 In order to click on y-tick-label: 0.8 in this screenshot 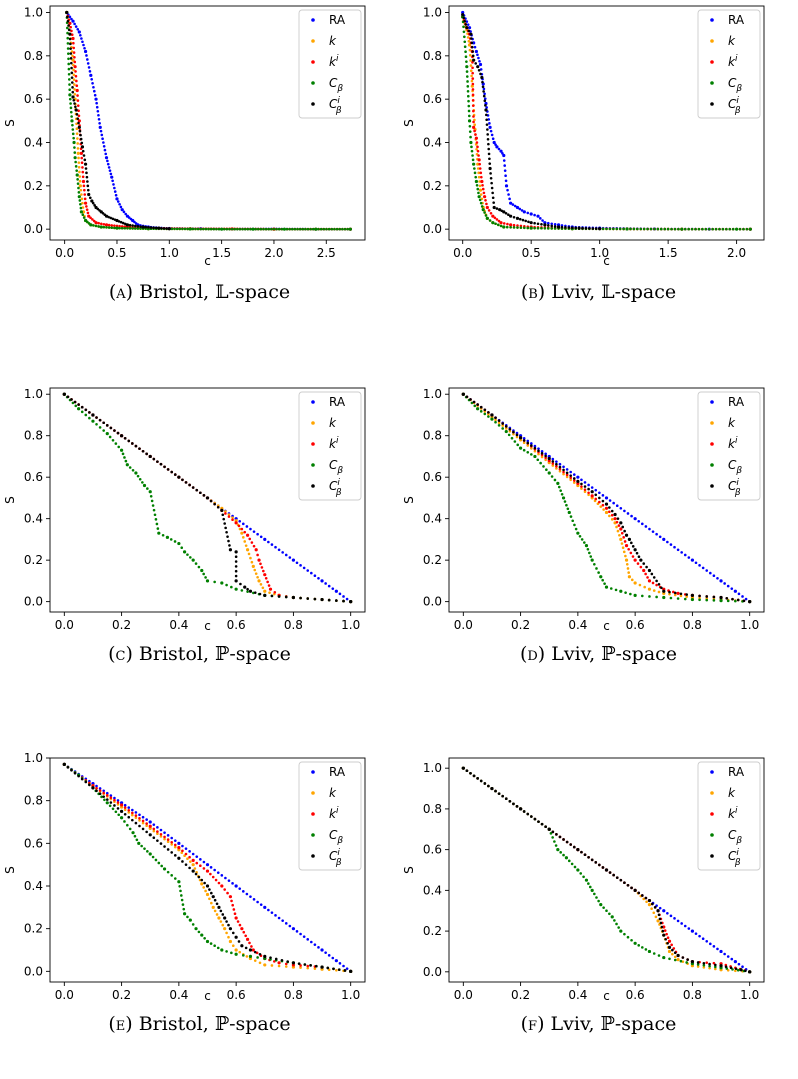, I will do `click(33, 436)`.